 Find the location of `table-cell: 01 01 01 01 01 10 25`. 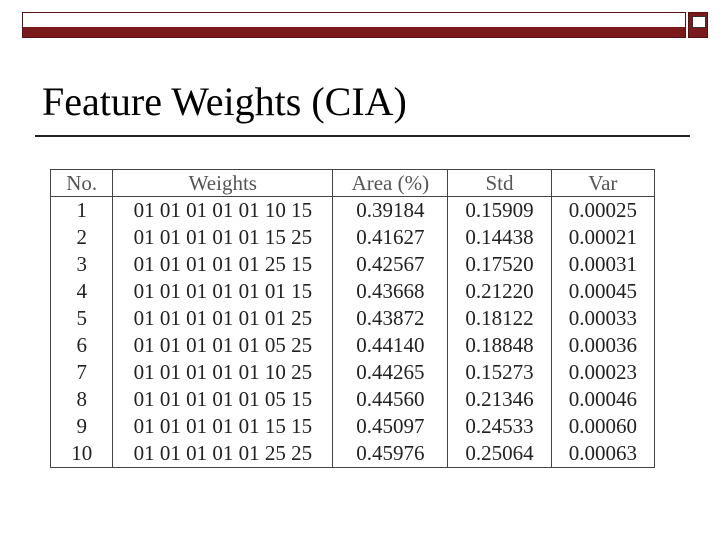

table-cell: 01 01 01 01 01 10 25 is located at coordinates (222, 372).